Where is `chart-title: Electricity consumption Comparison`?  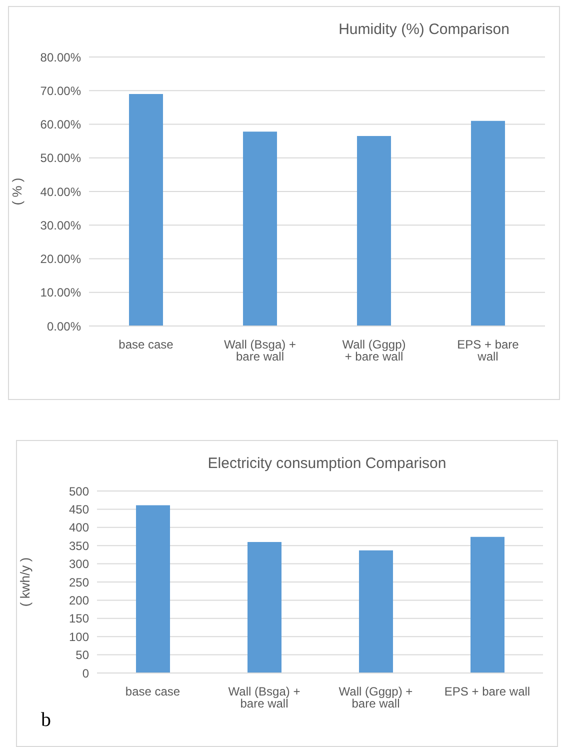 chart-title: Electricity consumption Comparison is located at coordinates (327, 463).